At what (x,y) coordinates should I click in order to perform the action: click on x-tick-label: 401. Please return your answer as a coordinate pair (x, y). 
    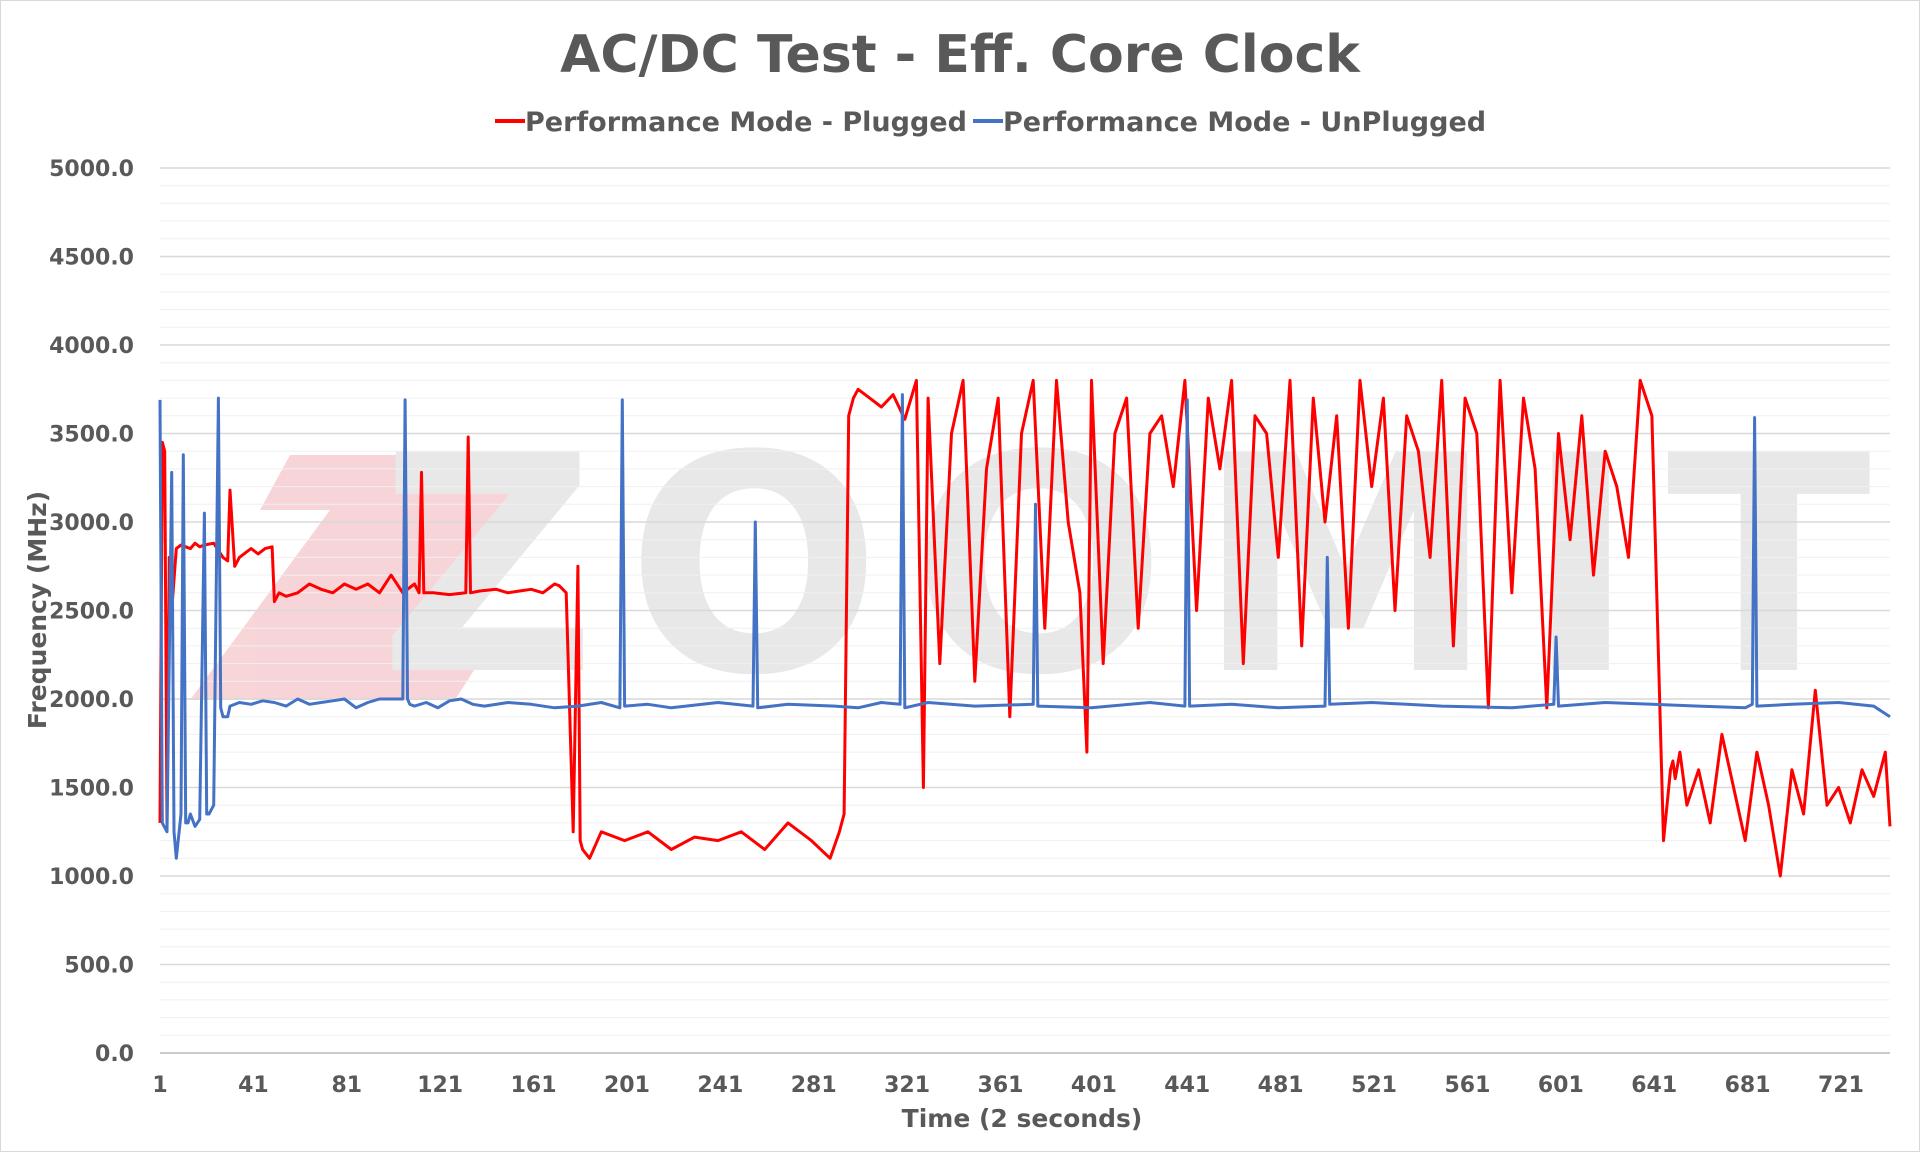
    Looking at the image, I should click on (1094, 1085).